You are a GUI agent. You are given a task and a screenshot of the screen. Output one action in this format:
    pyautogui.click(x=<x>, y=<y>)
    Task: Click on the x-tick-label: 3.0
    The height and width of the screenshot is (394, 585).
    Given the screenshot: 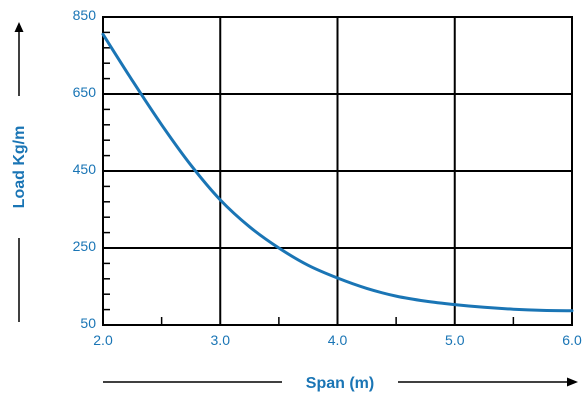 What is the action you would take?
    pyautogui.click(x=221, y=340)
    